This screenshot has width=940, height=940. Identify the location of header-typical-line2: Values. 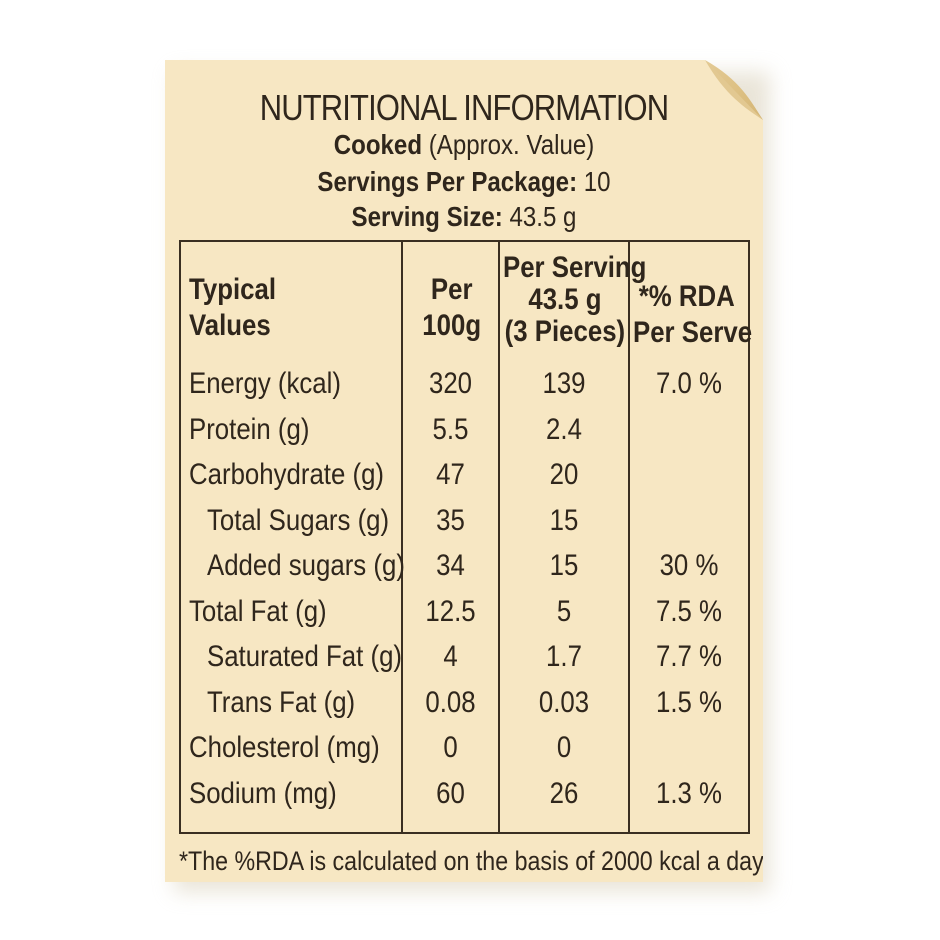
(230, 325).